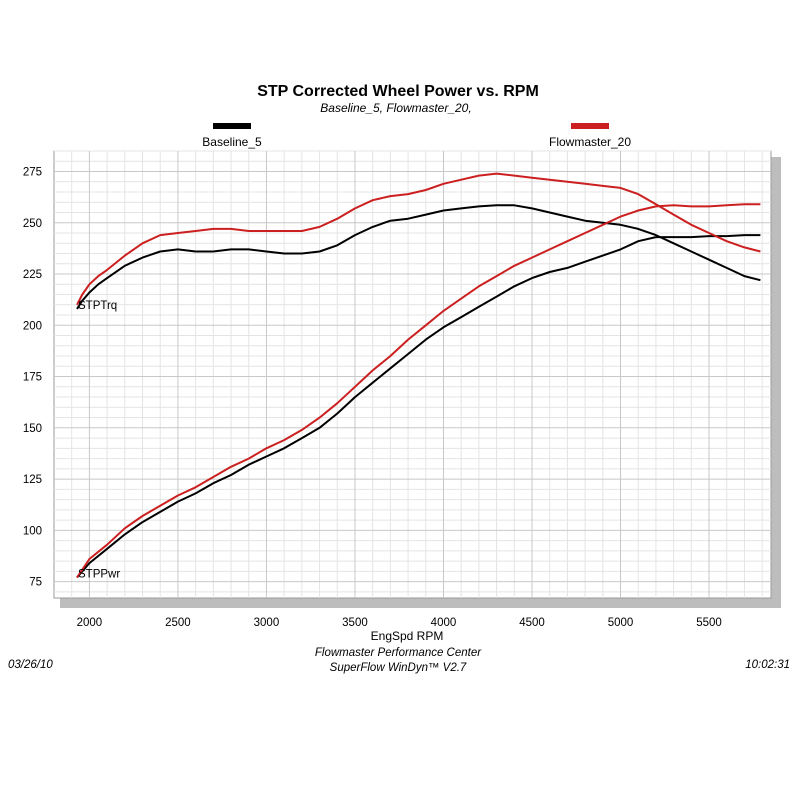 The image size is (800, 800). Describe the element at coordinates (267, 623) in the screenshot. I see `x-tick-label: 3000` at that location.